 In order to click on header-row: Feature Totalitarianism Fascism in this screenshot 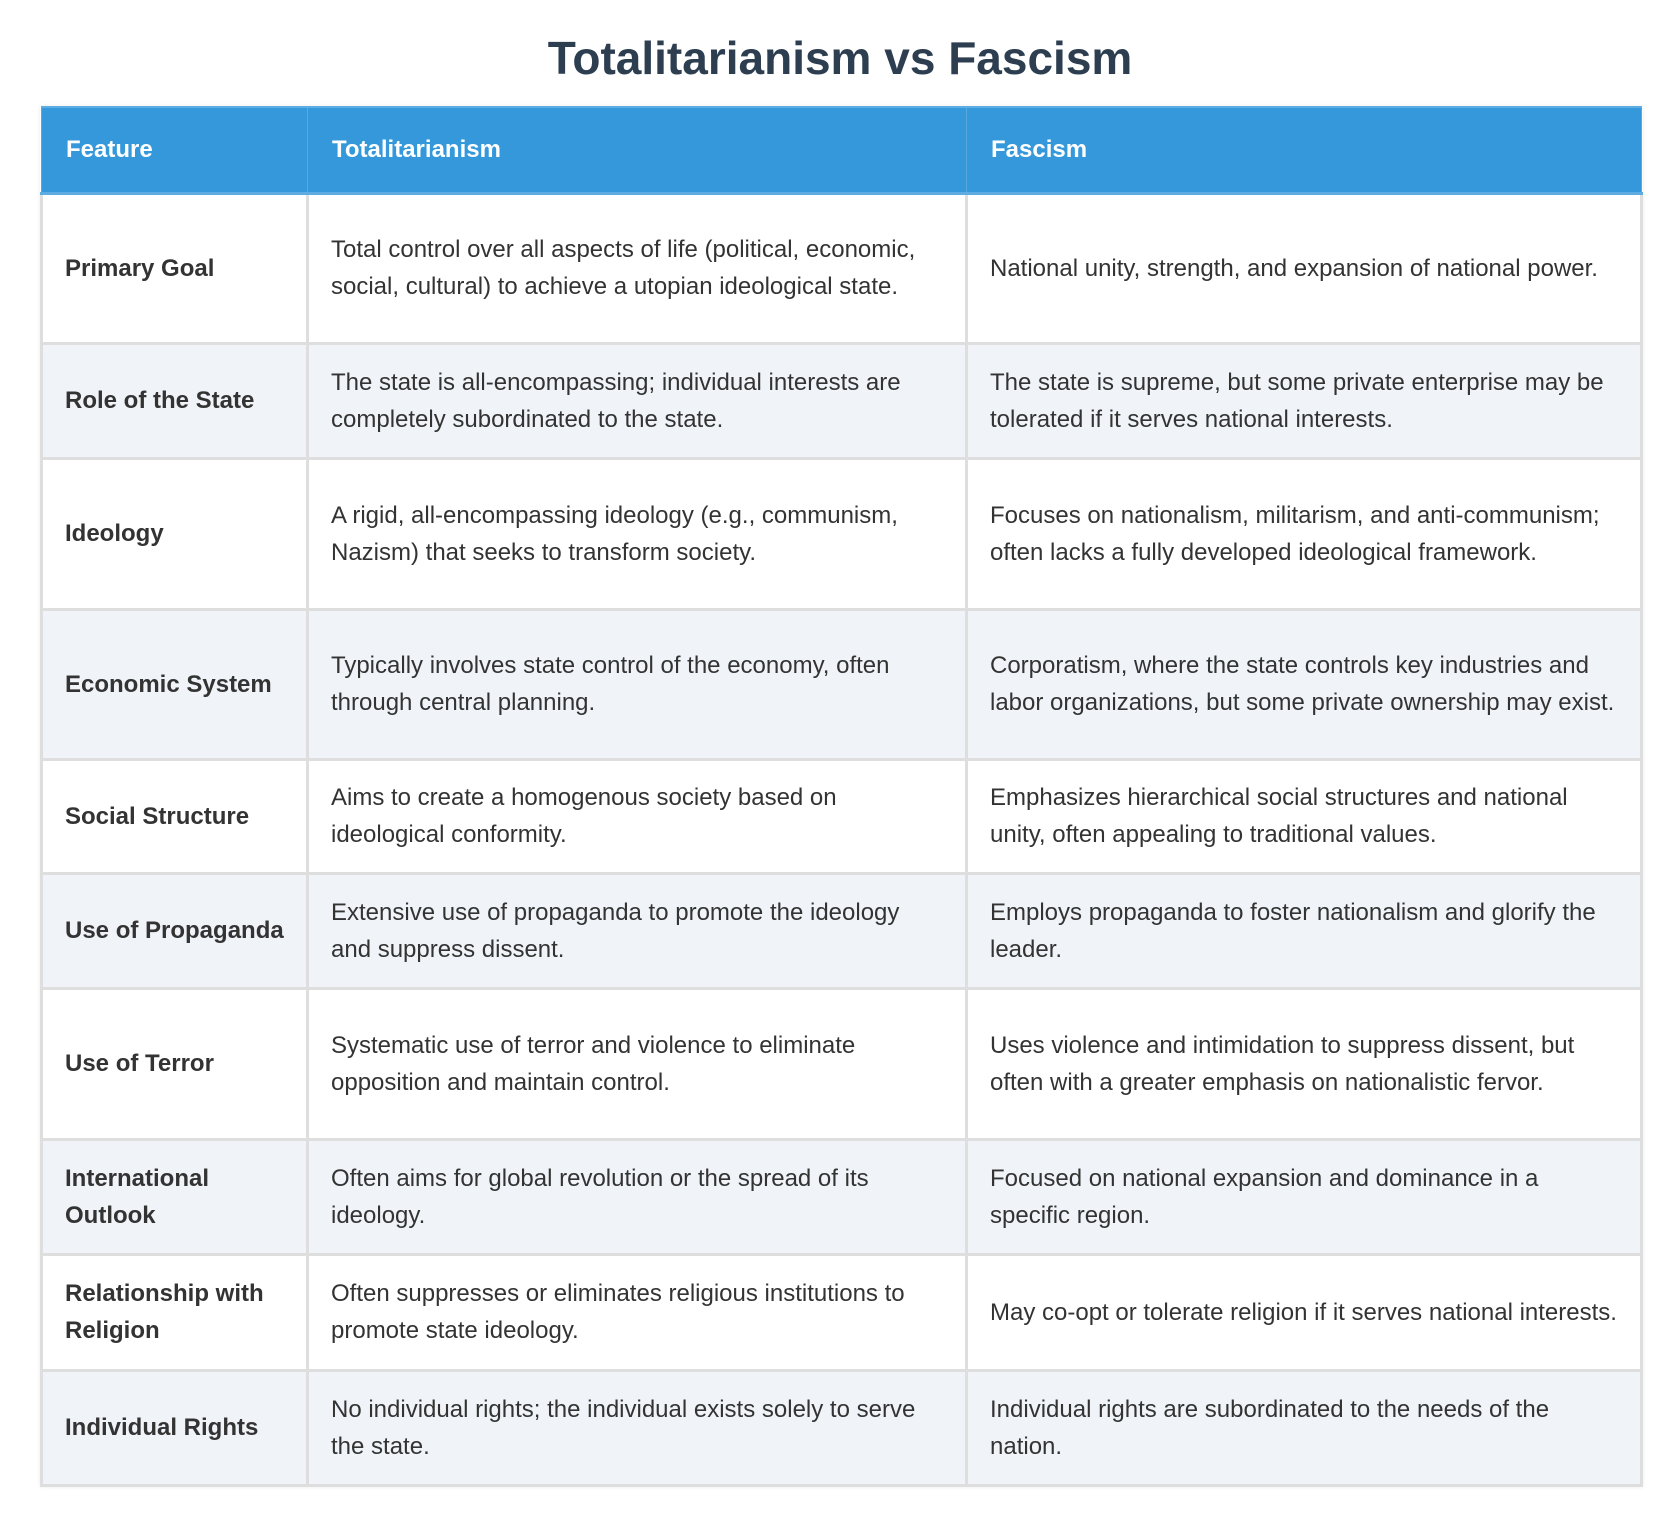, I will do `click(841, 150)`.